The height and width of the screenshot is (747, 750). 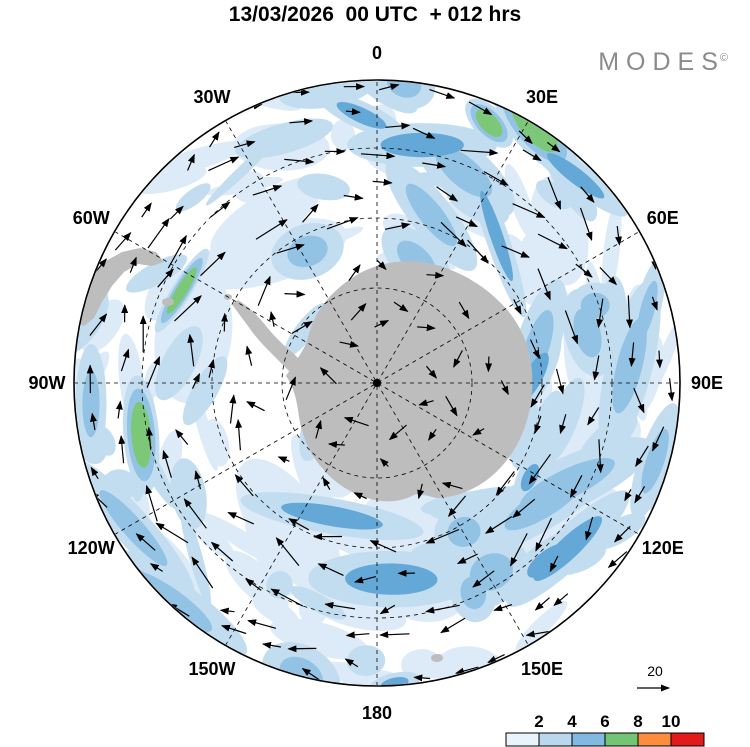 What do you see at coordinates (542, 97) in the screenshot?
I see `lon-label-30E: 30E` at bounding box center [542, 97].